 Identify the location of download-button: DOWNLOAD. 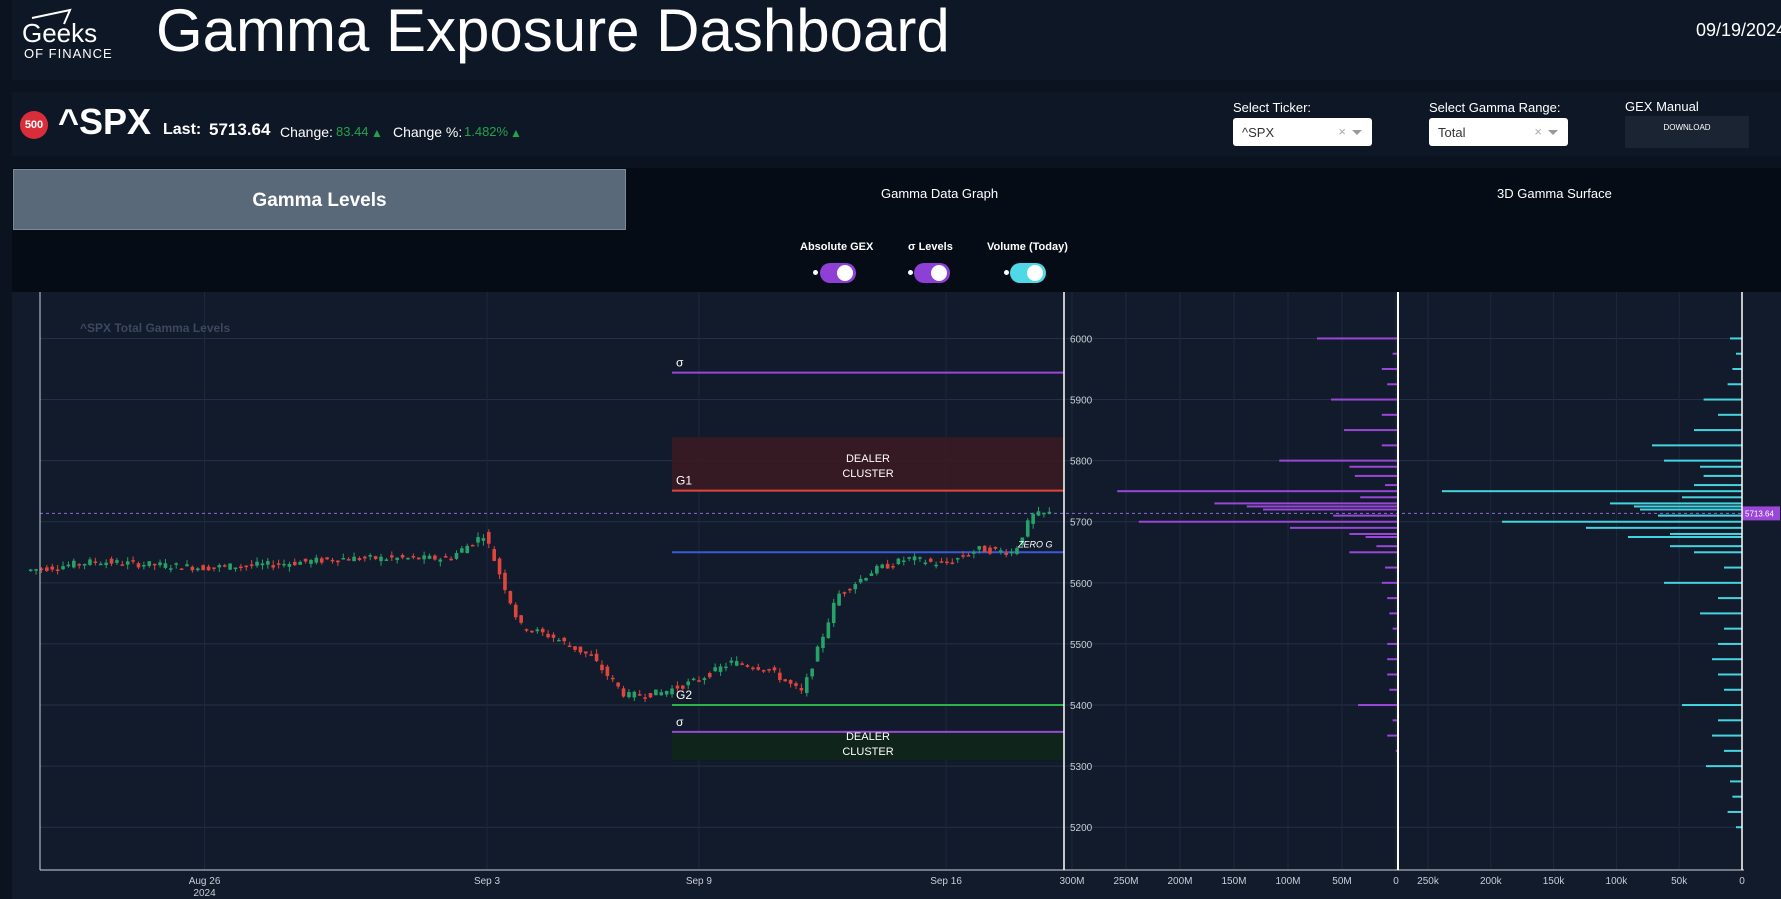
(1687, 132).